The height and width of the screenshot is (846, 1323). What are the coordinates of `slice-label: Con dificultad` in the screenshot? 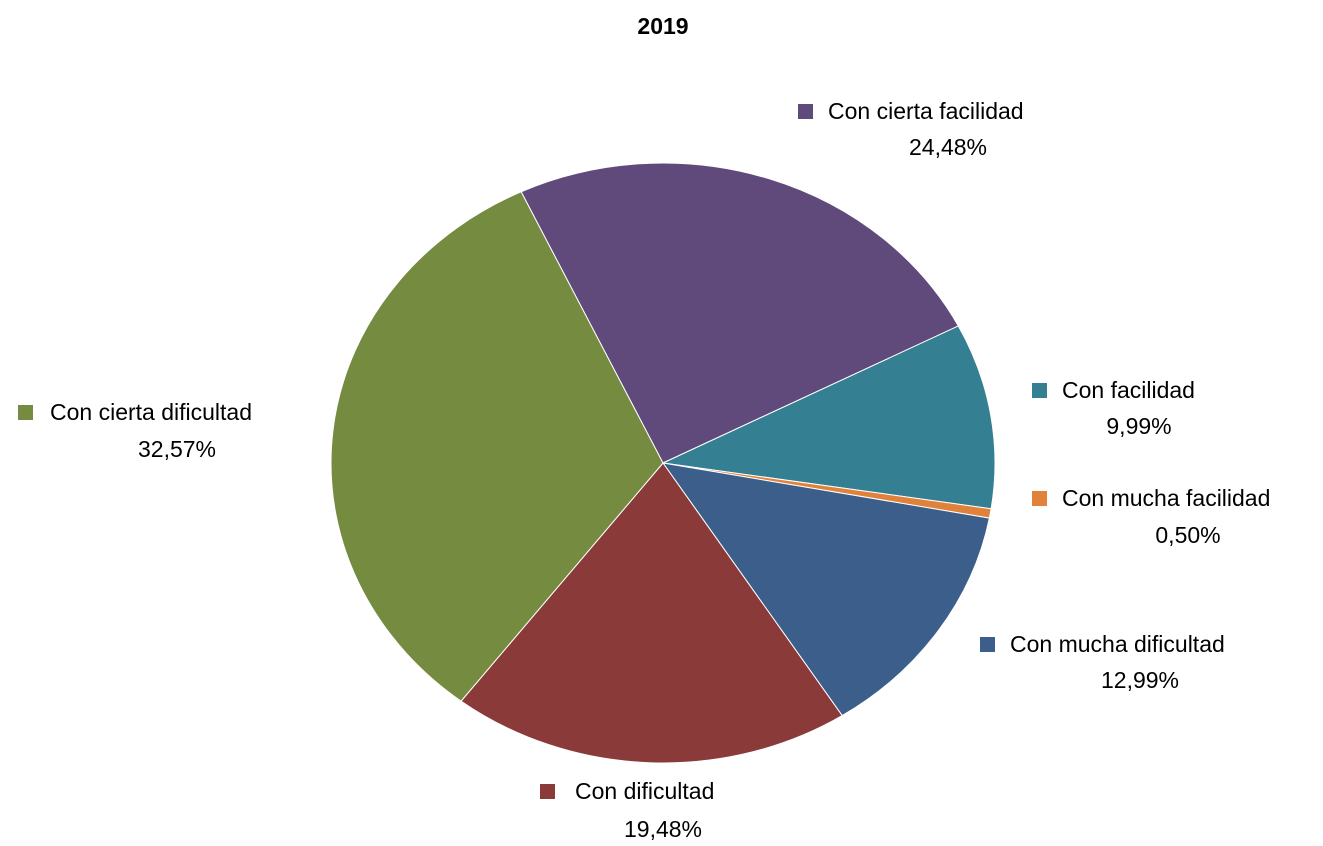 It's located at (644, 791).